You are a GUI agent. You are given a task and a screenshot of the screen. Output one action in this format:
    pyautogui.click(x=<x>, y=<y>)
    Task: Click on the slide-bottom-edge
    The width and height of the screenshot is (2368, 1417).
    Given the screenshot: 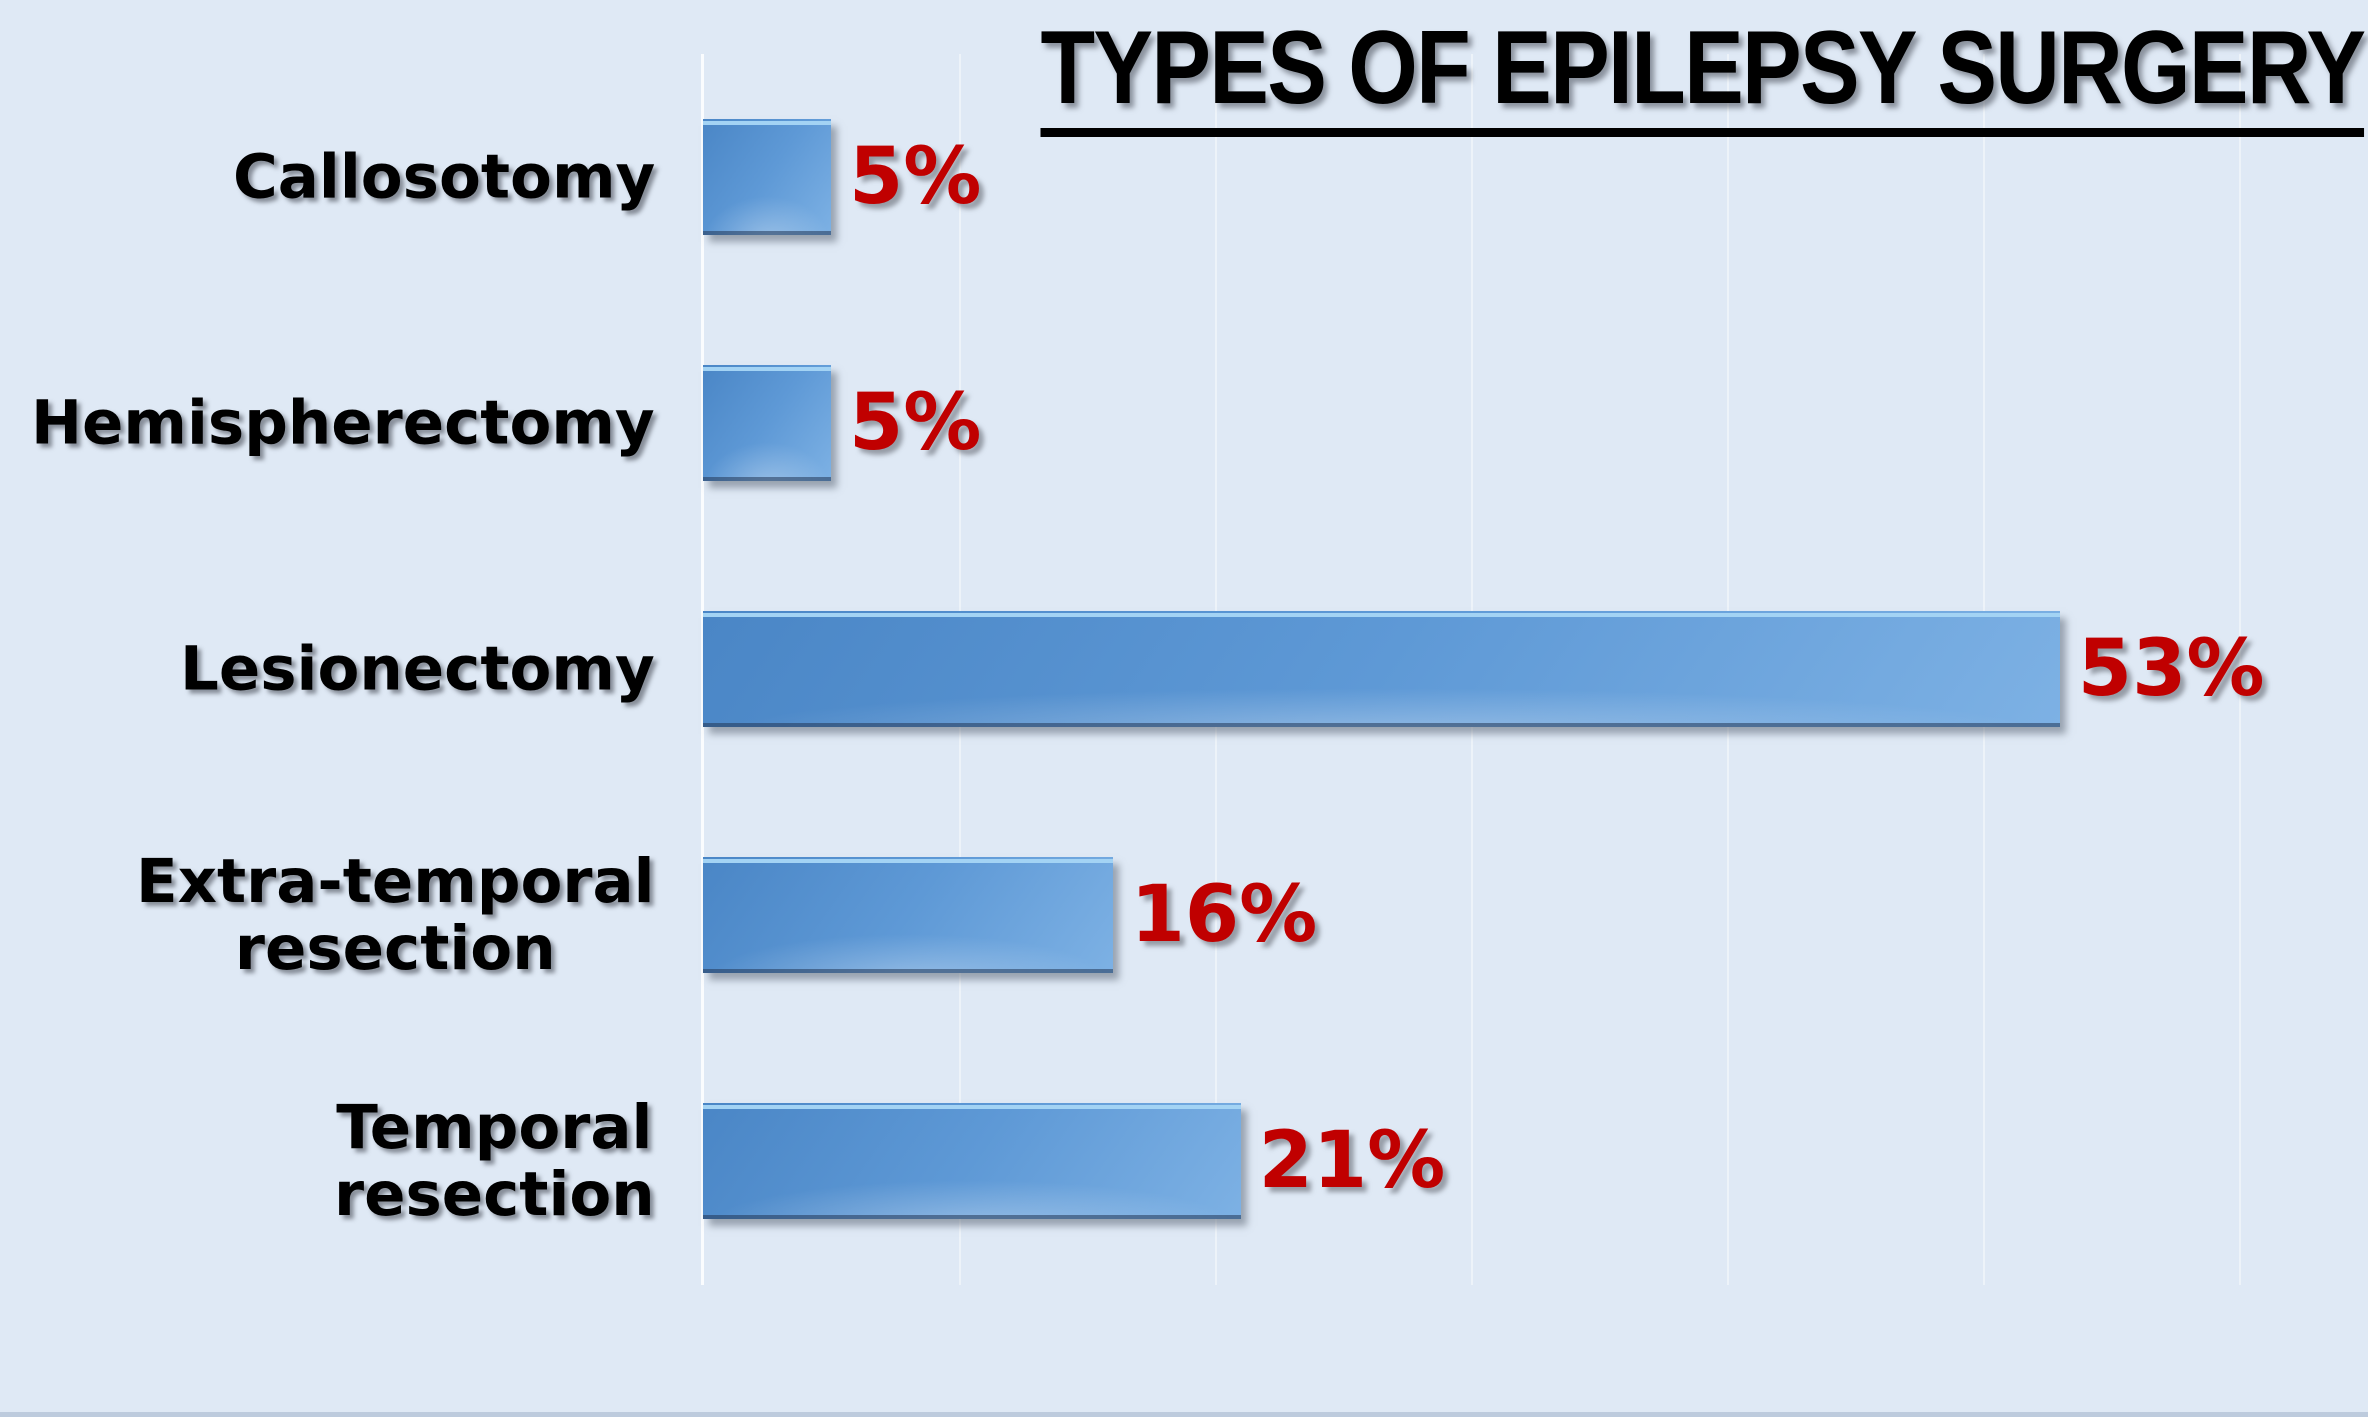 What is the action you would take?
    pyautogui.click(x=1184, y=1414)
    